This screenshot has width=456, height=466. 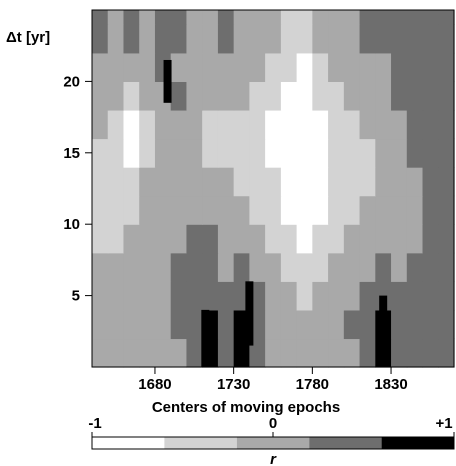 What do you see at coordinates (77, 189) in the screenshot?
I see `y-axis-ticks: 5 10 15 20` at bounding box center [77, 189].